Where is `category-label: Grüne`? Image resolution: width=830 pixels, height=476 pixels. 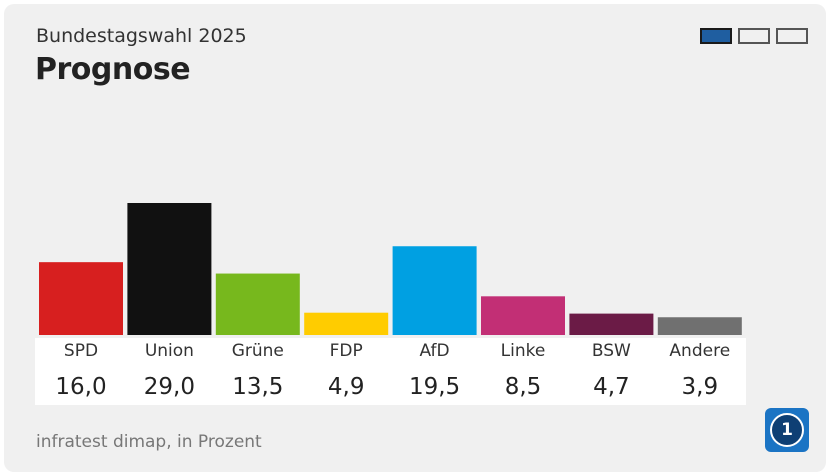
category-label: Grüne is located at coordinates (258, 351).